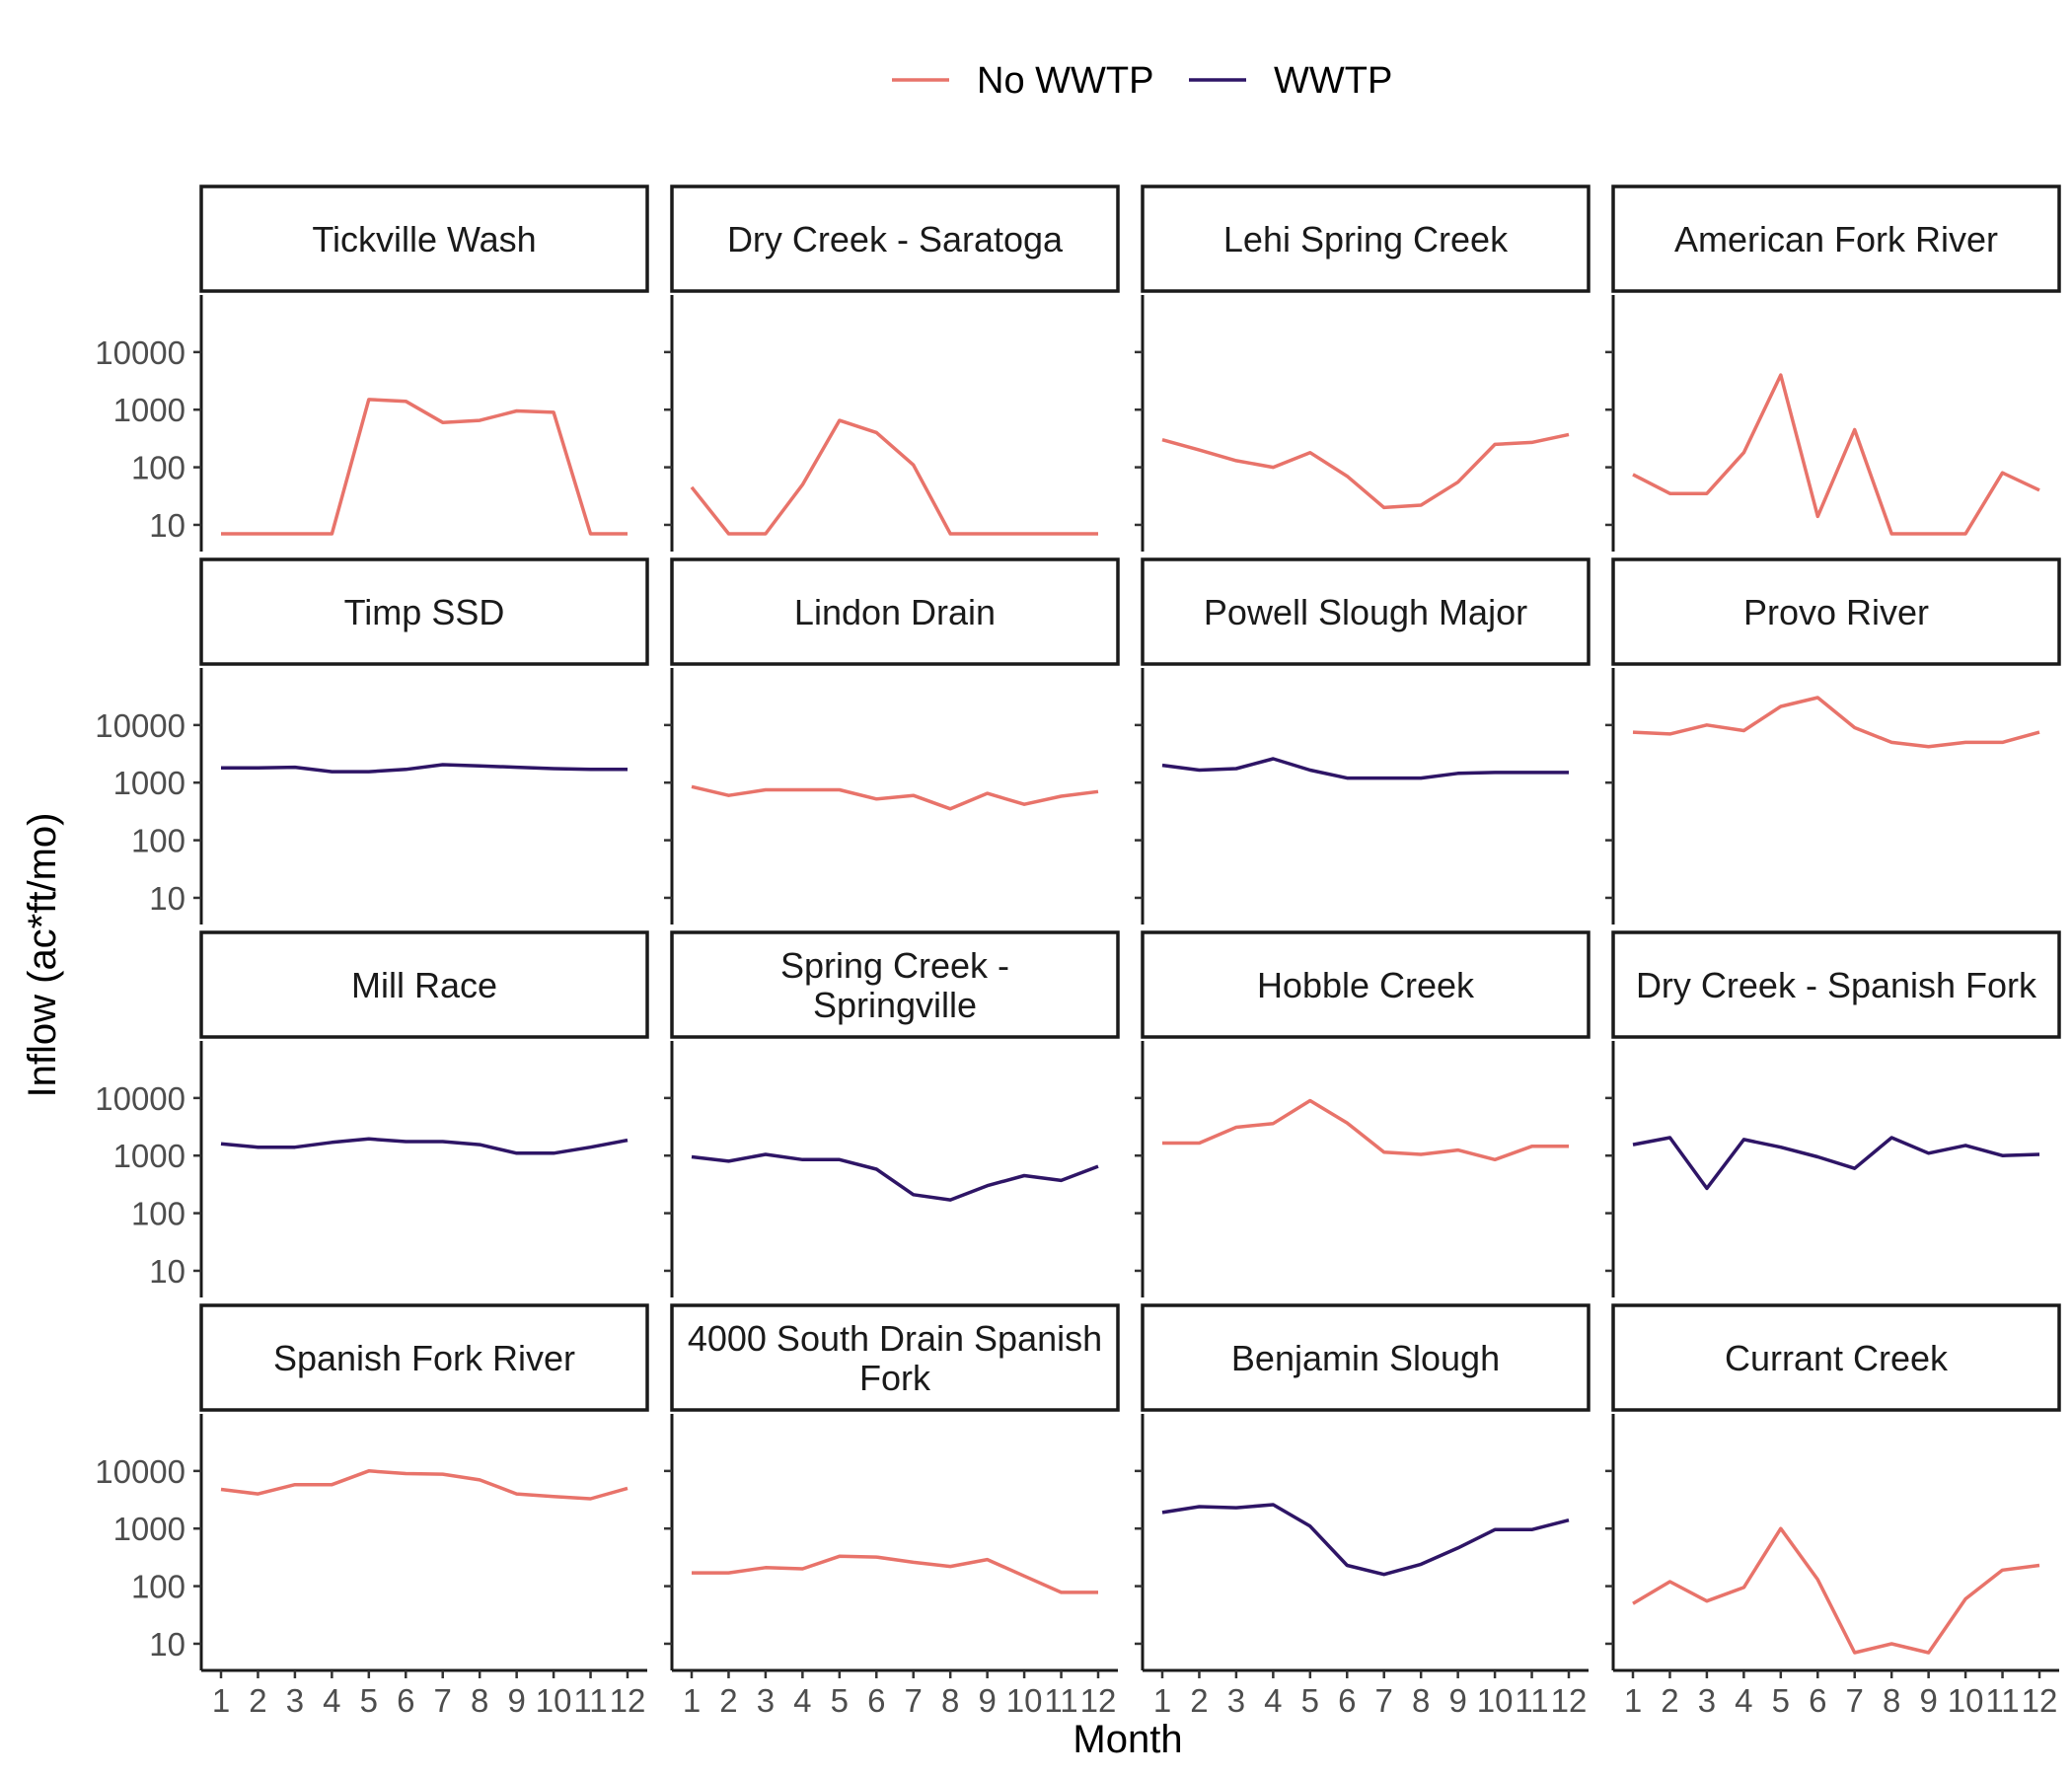 The width and height of the screenshot is (2072, 1776). Describe the element at coordinates (1365, 1358) in the screenshot. I see `strip-title: Benjamin Slough` at that location.